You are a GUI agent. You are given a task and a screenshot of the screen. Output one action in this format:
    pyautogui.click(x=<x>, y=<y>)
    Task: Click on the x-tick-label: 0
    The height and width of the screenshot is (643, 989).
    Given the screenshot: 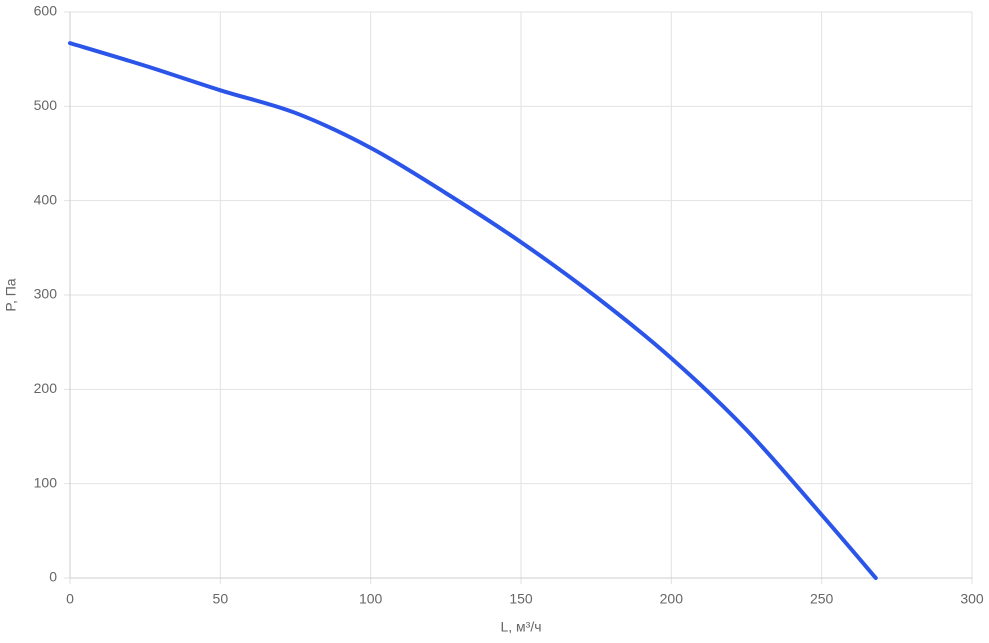 What is the action you would take?
    pyautogui.click(x=70, y=599)
    